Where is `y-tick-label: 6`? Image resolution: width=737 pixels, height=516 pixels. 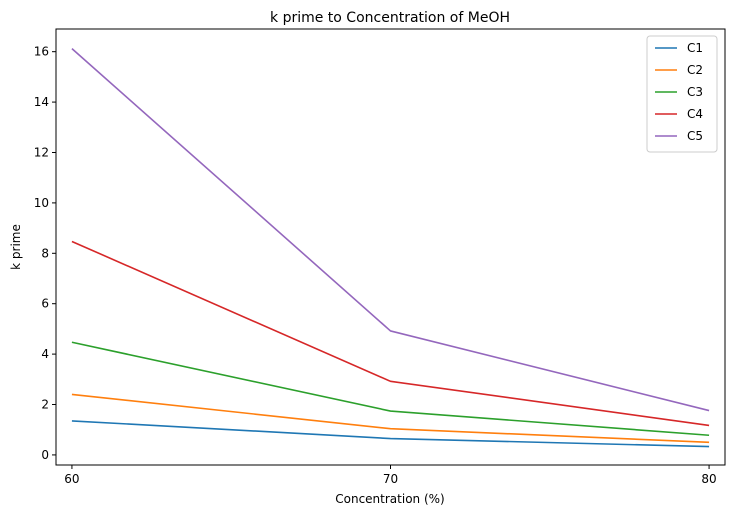
y-tick-label: 6 is located at coordinates (45, 304).